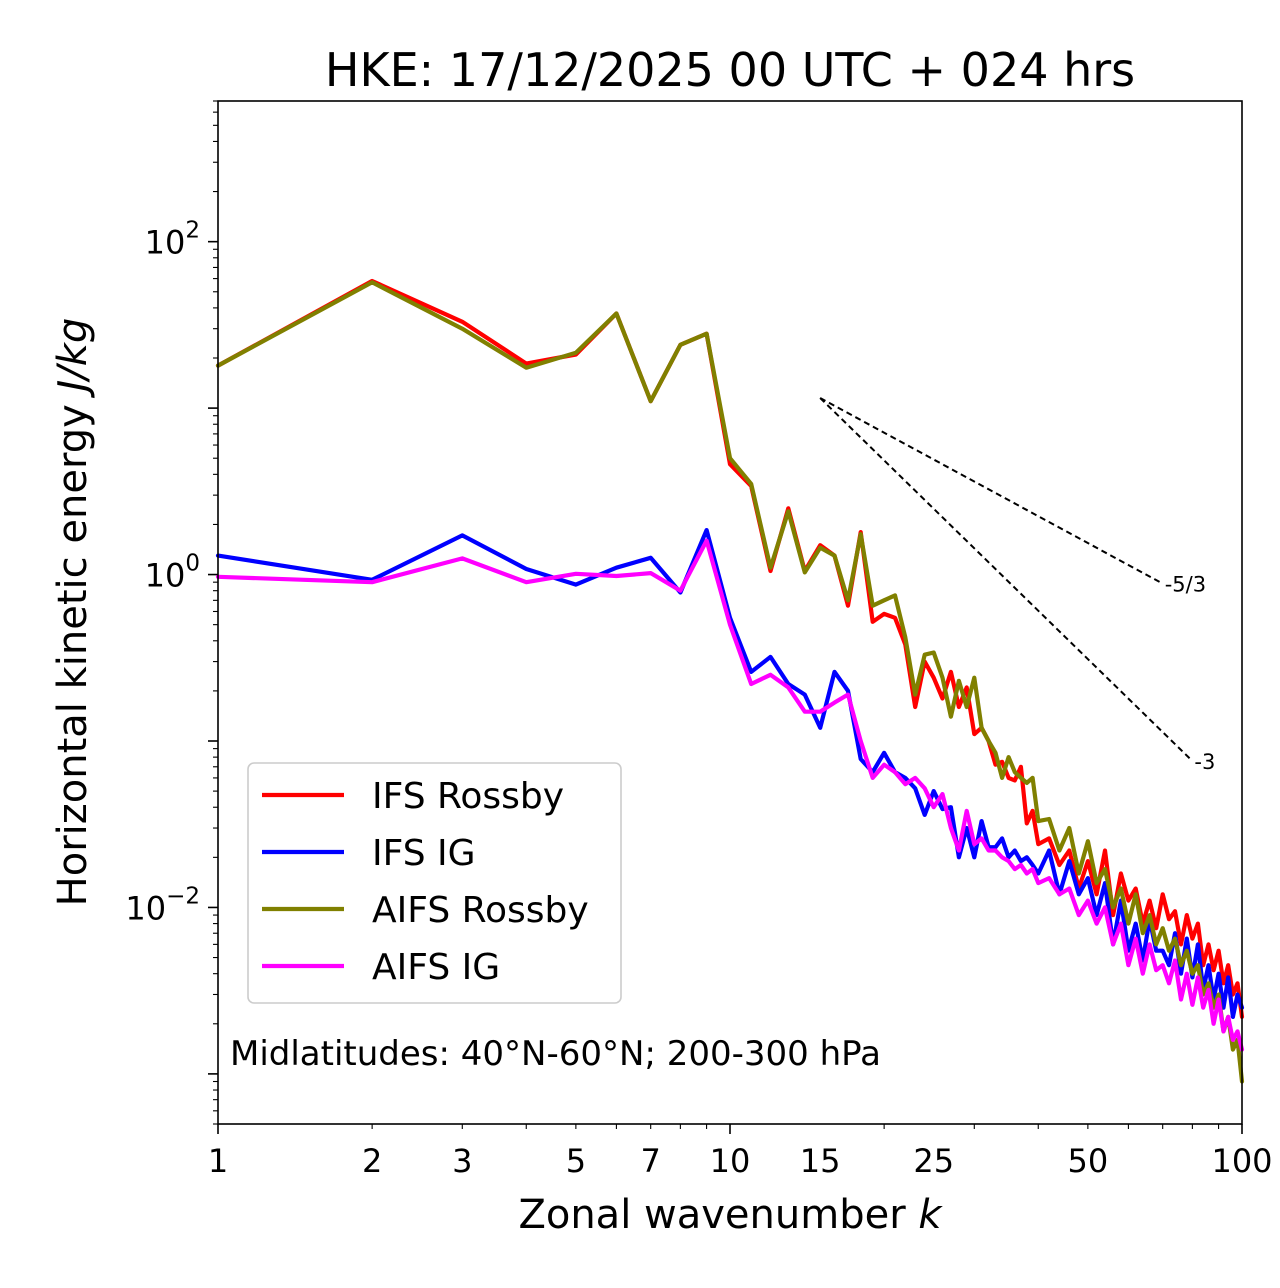 This screenshot has width=1280, height=1288. Describe the element at coordinates (218, 1161) in the screenshot. I see `x-tick-label-1: 1` at that location.